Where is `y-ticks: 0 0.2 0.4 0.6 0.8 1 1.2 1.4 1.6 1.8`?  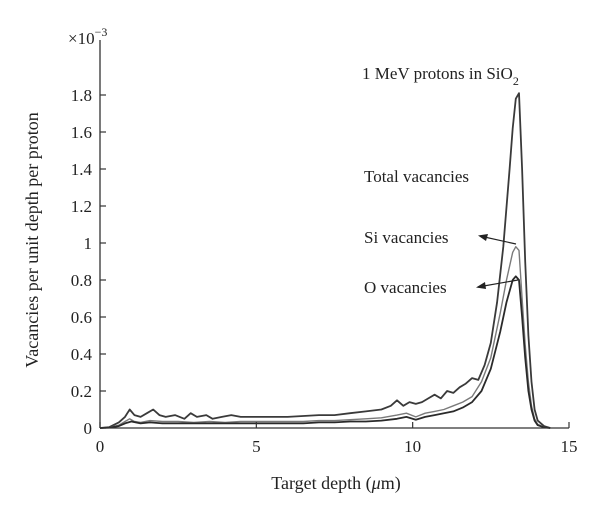 y-ticks: 0 0.2 0.4 0.6 0.8 1 1.2 1.4 1.6 1.8 is located at coordinates (88, 262).